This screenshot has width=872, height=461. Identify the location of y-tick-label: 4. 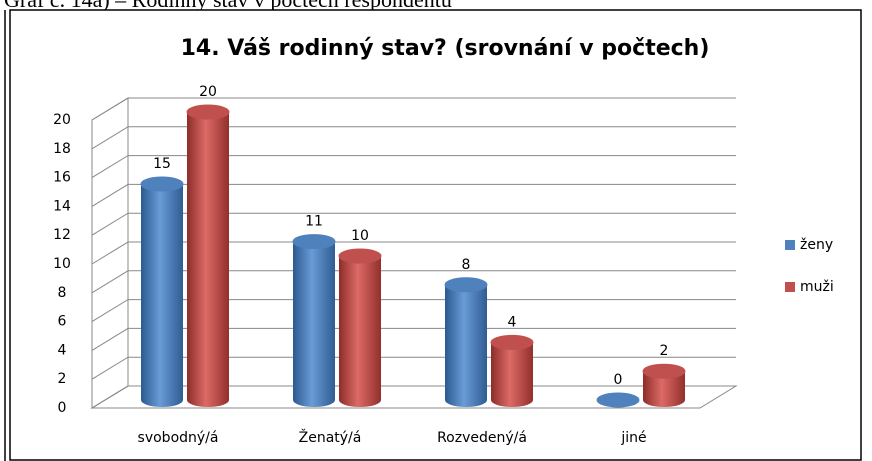
(62, 350).